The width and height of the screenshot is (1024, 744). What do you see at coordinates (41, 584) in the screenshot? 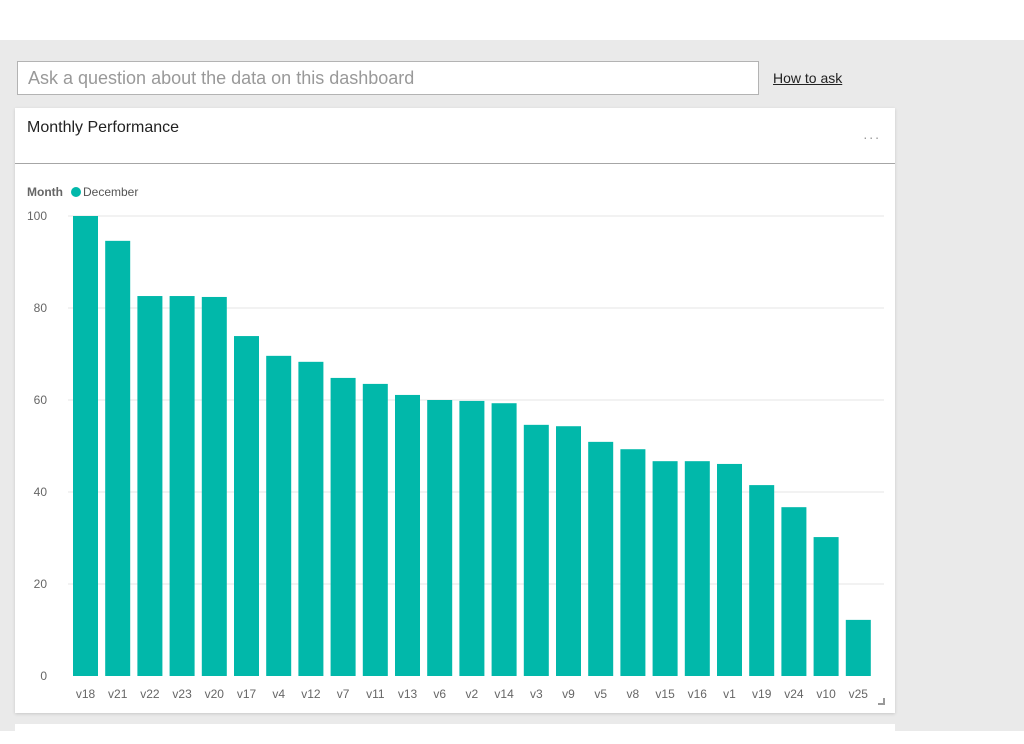
I see `y-tick-label: 20` at bounding box center [41, 584].